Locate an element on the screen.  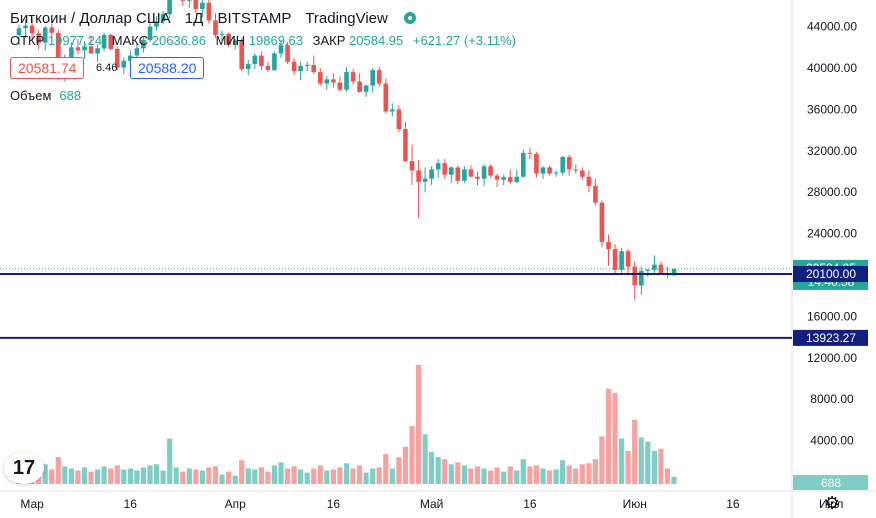
tradingview-logo-icon: 17 is located at coordinates (24, 468).